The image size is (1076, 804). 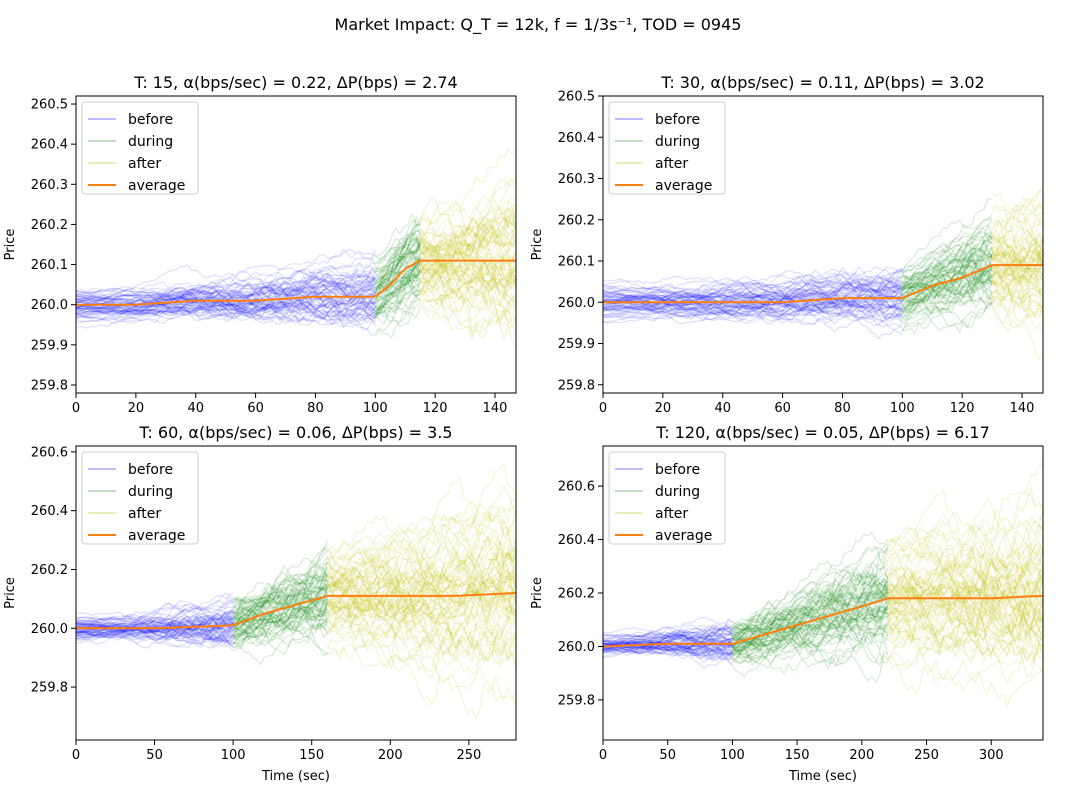 I want to click on x-tick-label: 150, so click(x=311, y=755).